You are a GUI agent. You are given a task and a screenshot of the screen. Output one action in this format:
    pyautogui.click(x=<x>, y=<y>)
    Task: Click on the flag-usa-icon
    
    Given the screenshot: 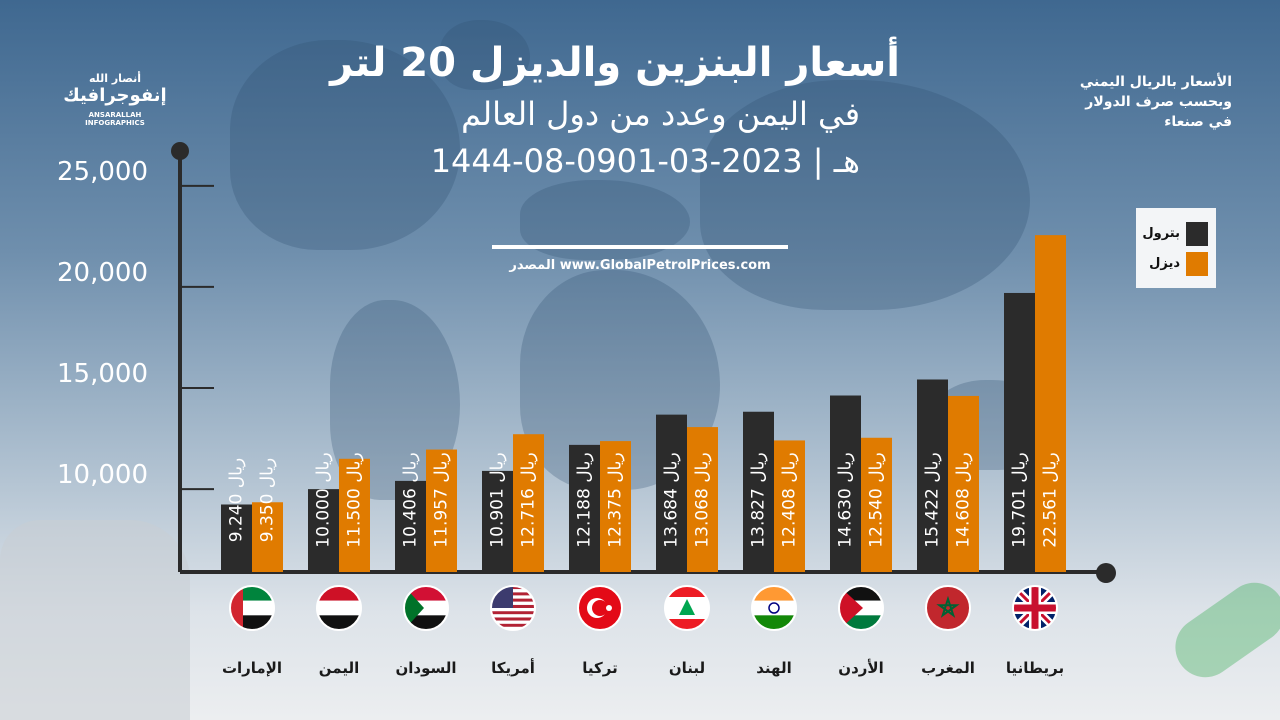 What is the action you would take?
    pyautogui.click(x=513, y=608)
    